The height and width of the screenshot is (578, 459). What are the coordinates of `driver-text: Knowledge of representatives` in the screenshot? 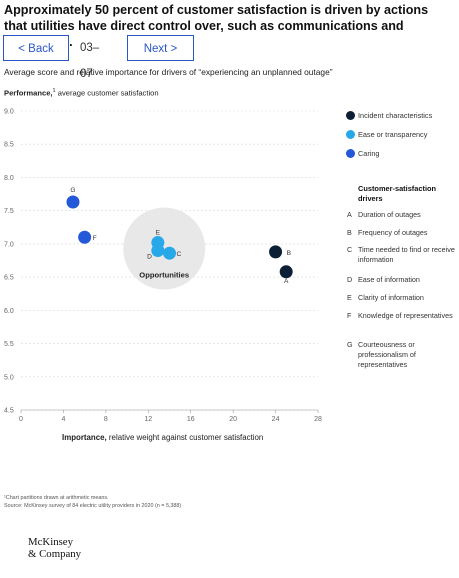 It's located at (405, 315).